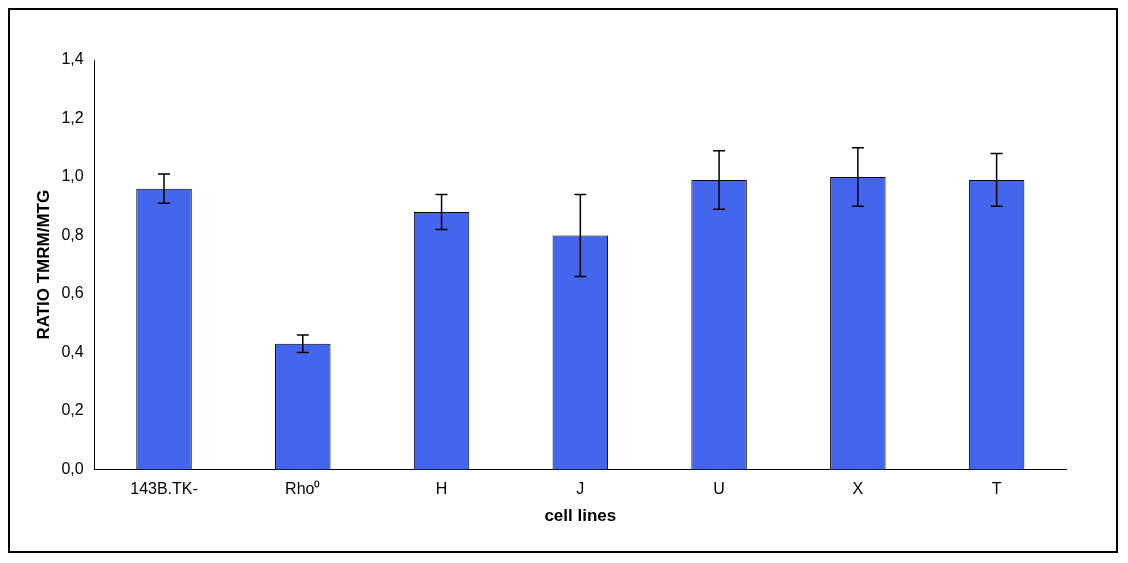 Image resolution: width=1128 pixels, height=563 pixels. What do you see at coordinates (72, 176) in the screenshot?
I see `y-tick-label: 1,0` at bounding box center [72, 176].